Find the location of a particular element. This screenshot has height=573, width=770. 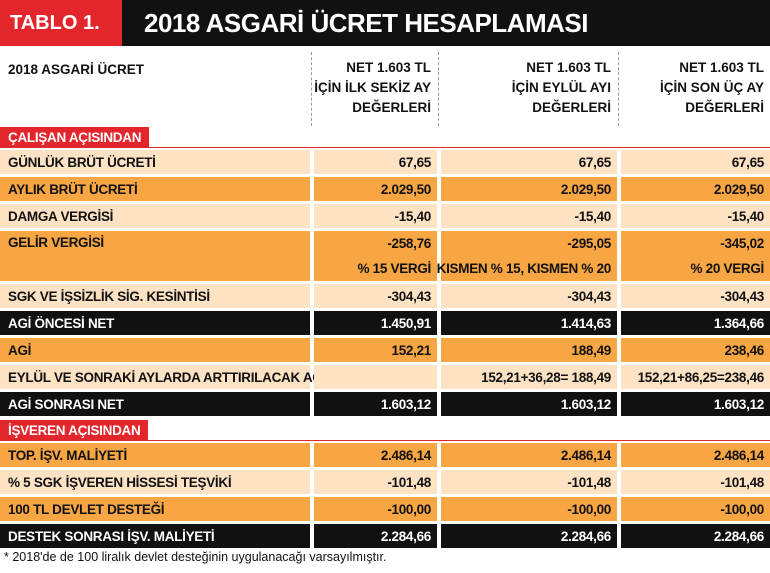

column-header: İÇİN EYLÜL AYI is located at coordinates (561, 87).